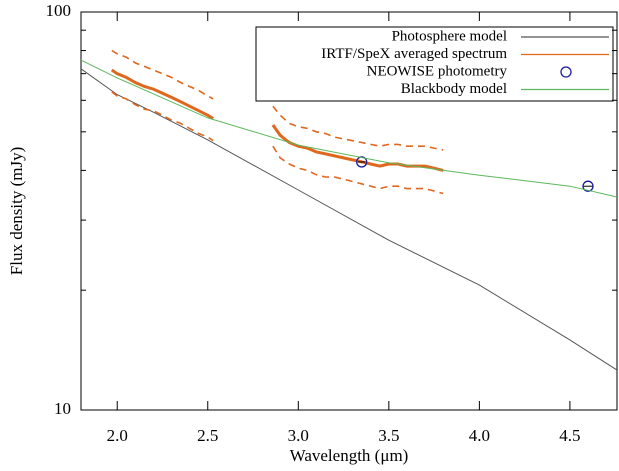 The image size is (619, 471). Describe the element at coordinates (569, 435) in the screenshot. I see `x-tick-label: 4.5` at that location.